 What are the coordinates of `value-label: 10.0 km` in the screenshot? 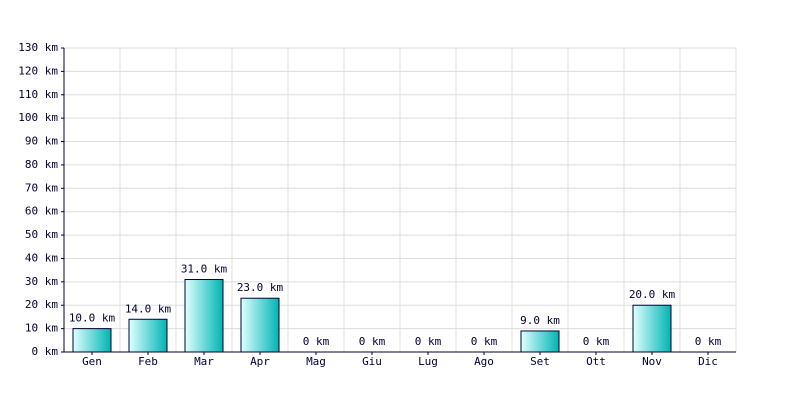 It's located at (92, 318).